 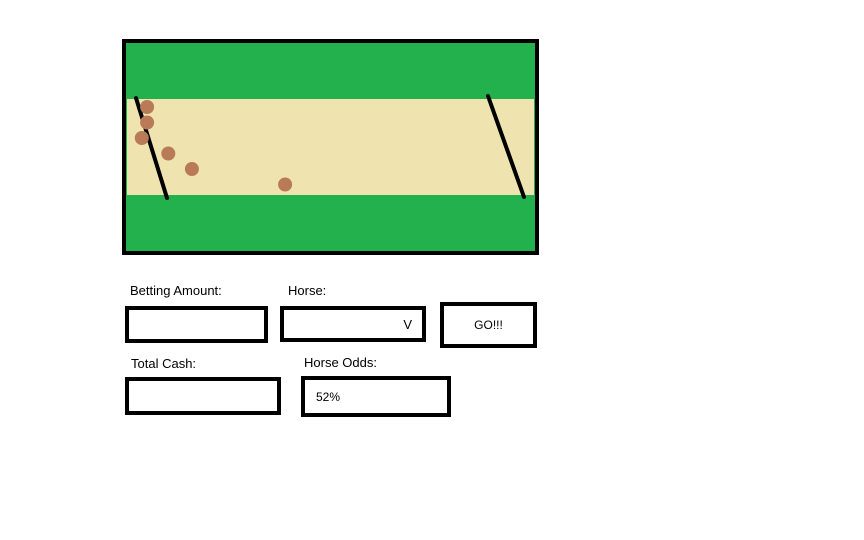 I want to click on horses-layer, so click(x=213, y=146).